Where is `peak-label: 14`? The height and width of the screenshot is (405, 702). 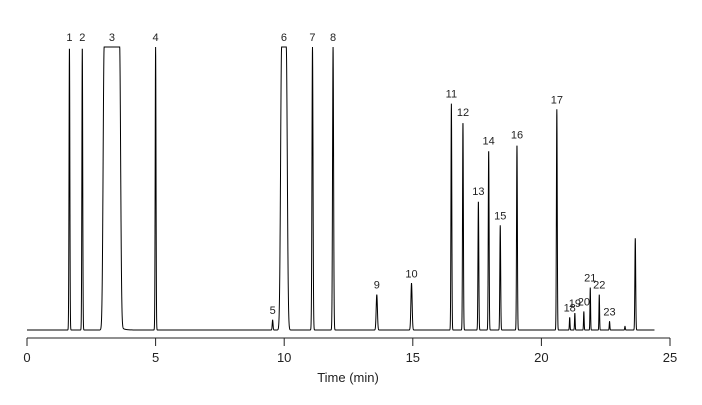 peak-label: 14 is located at coordinates (489, 141).